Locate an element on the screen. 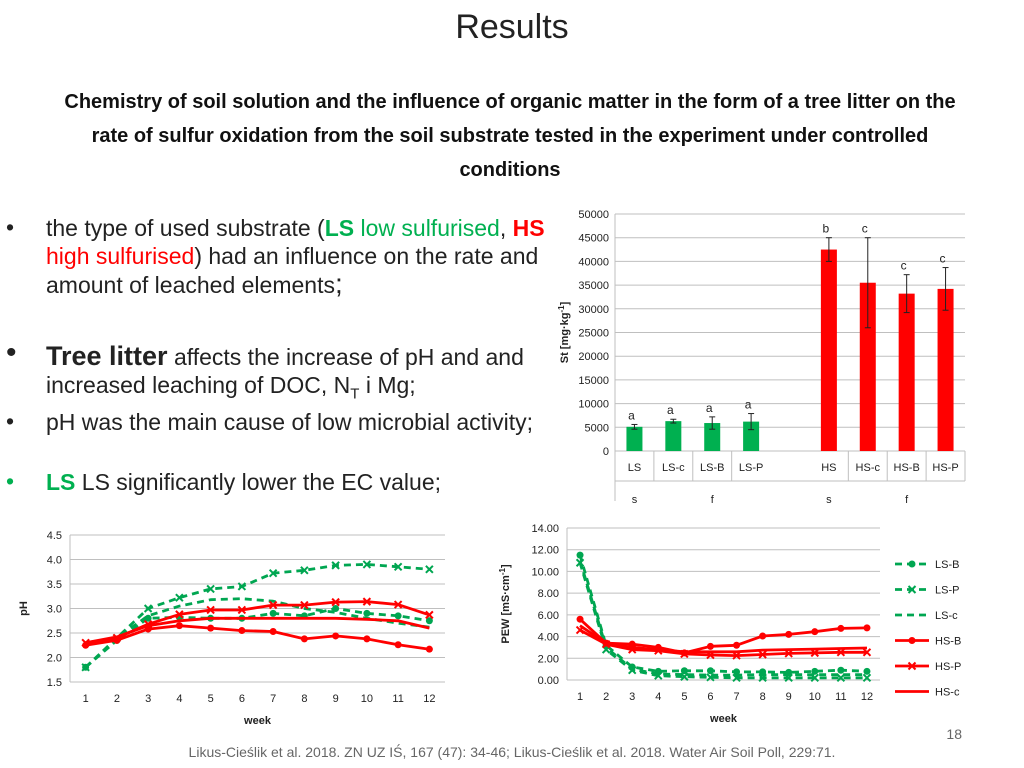 The width and height of the screenshot is (1024, 768). y-axis-label: pH is located at coordinates (24, 608).